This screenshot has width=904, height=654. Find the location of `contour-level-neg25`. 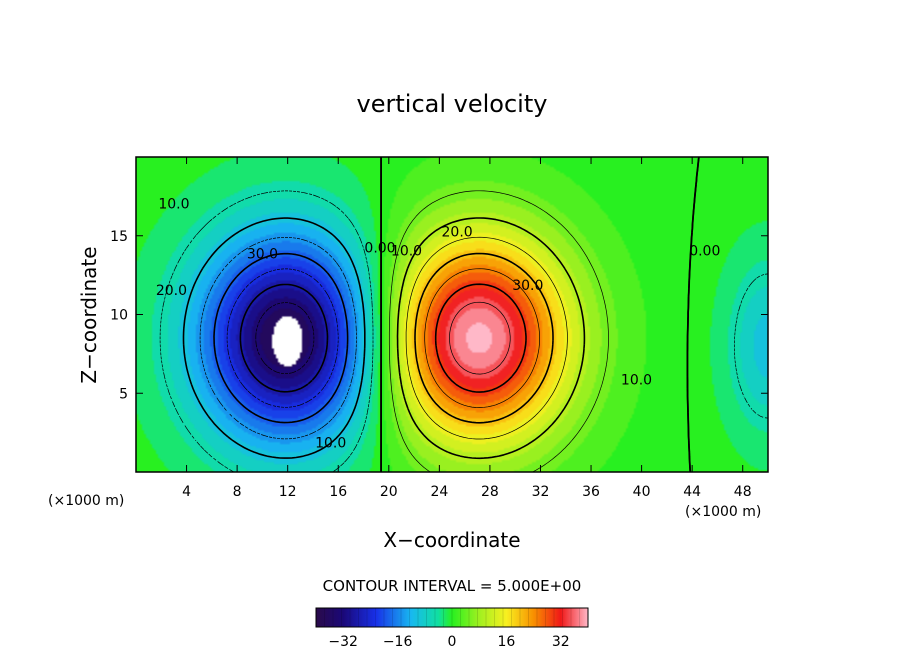

contour-level-neg25 is located at coordinates (282, 338).